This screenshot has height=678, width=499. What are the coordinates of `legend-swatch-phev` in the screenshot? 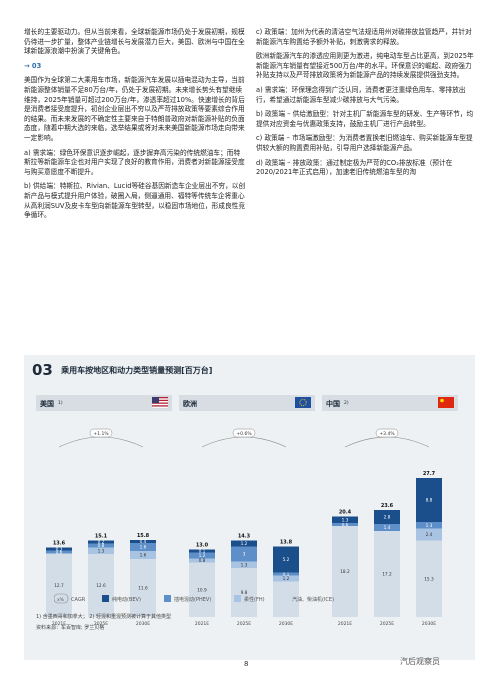 It's located at (167, 598).